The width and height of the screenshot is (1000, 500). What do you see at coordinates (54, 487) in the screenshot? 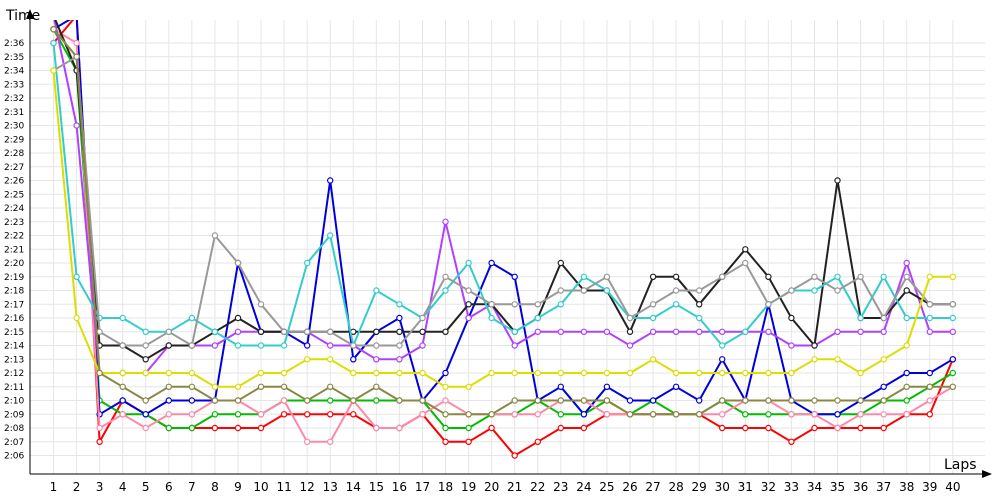
I see `x-tick-label: 1` at bounding box center [54, 487].